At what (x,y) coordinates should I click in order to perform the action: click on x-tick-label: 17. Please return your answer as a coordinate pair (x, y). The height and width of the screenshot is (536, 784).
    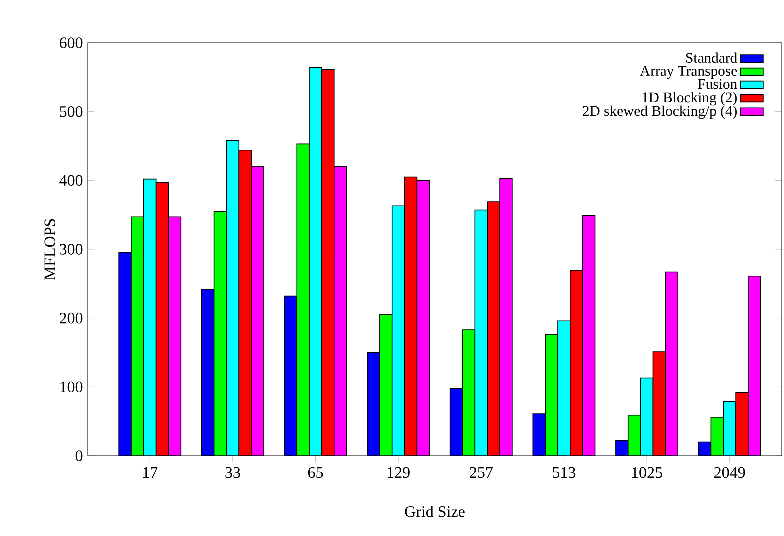
    Looking at the image, I should click on (151, 472).